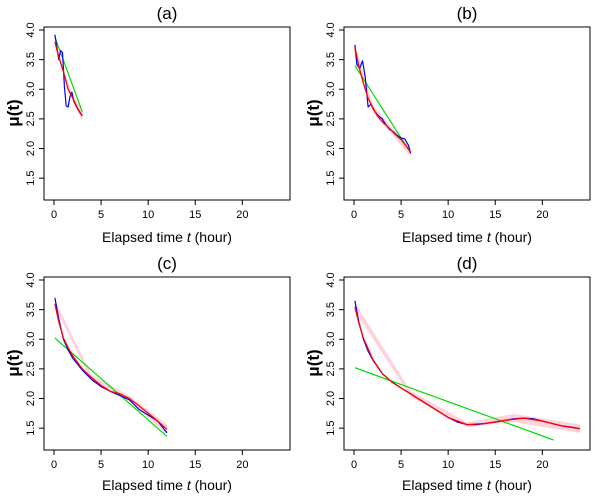 The image size is (597, 496). What do you see at coordinates (167, 263) in the screenshot?
I see `panel-title: (c)` at bounding box center [167, 263].